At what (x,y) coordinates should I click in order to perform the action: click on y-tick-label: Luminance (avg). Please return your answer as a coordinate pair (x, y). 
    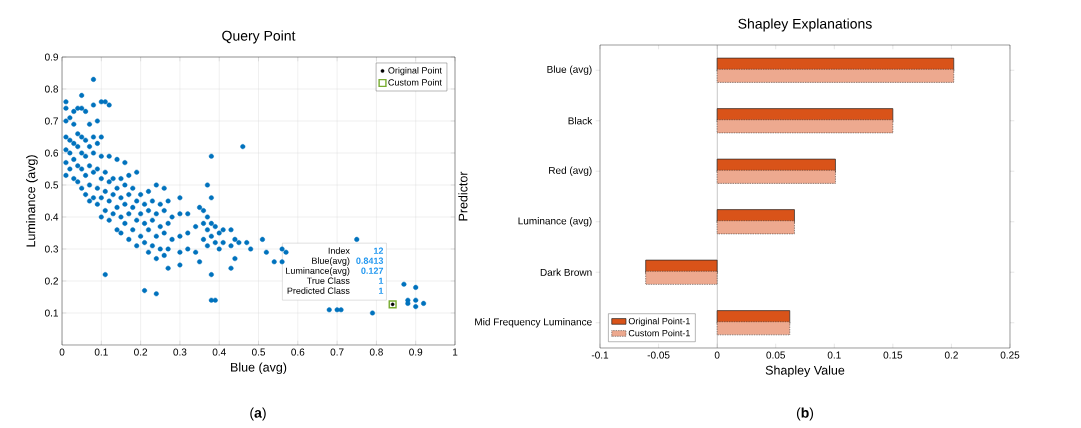
    Looking at the image, I should click on (555, 222).